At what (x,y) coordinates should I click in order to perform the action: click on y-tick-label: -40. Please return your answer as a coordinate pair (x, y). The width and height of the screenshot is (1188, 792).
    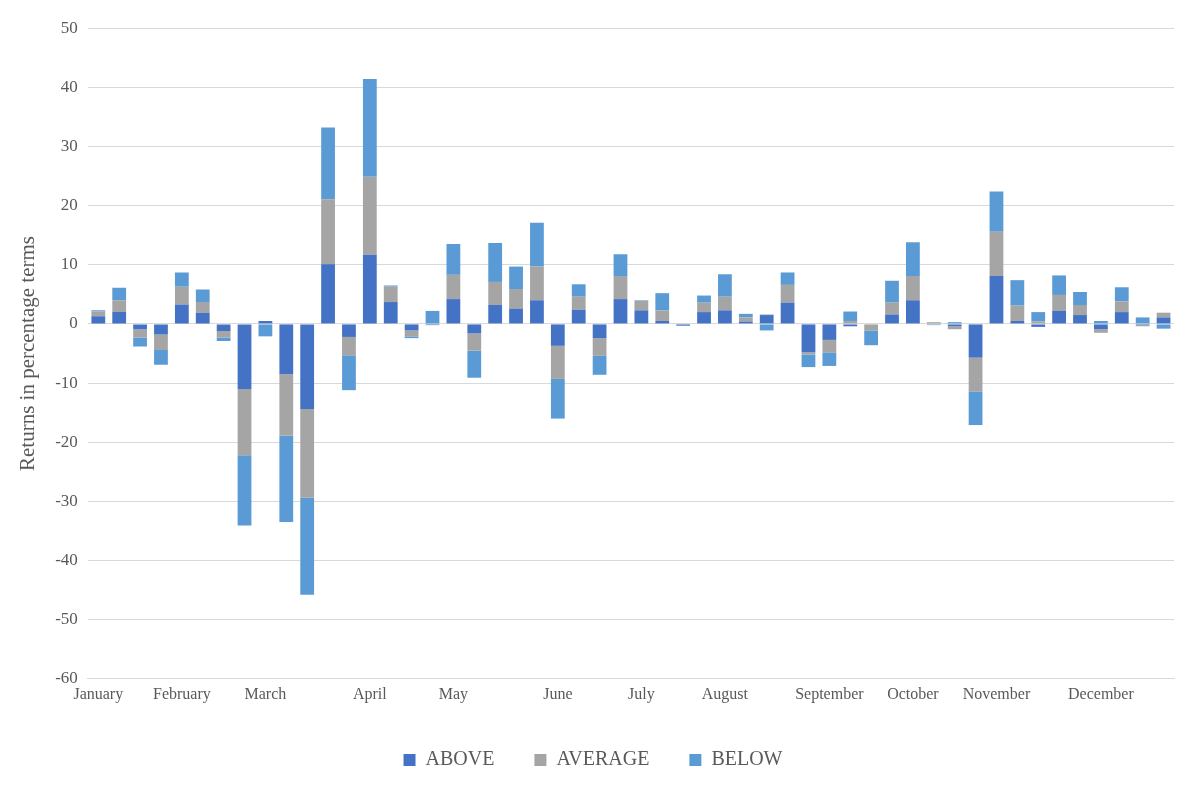
    Looking at the image, I should click on (66, 559).